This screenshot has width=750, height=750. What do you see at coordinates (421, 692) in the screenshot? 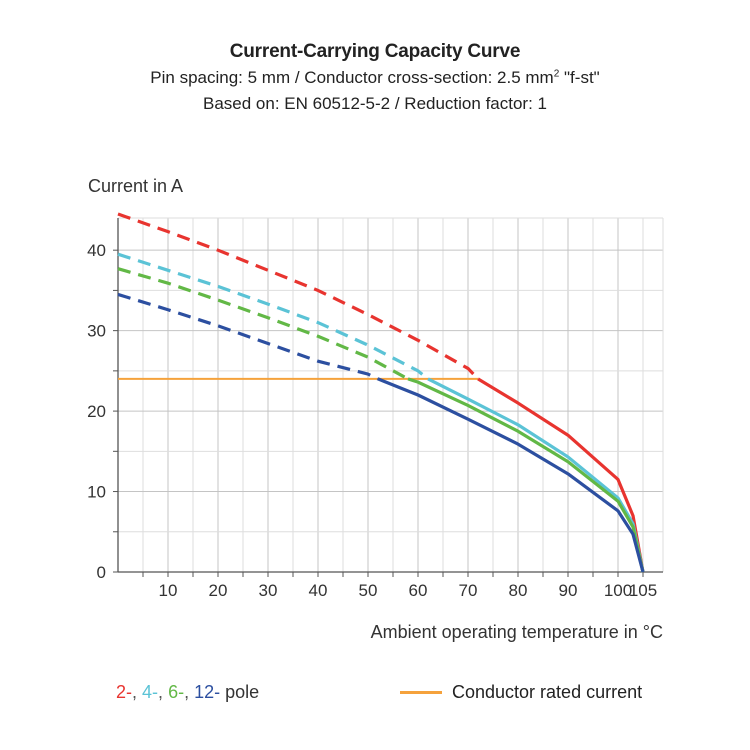
I see `rated-current-swatch` at bounding box center [421, 692].